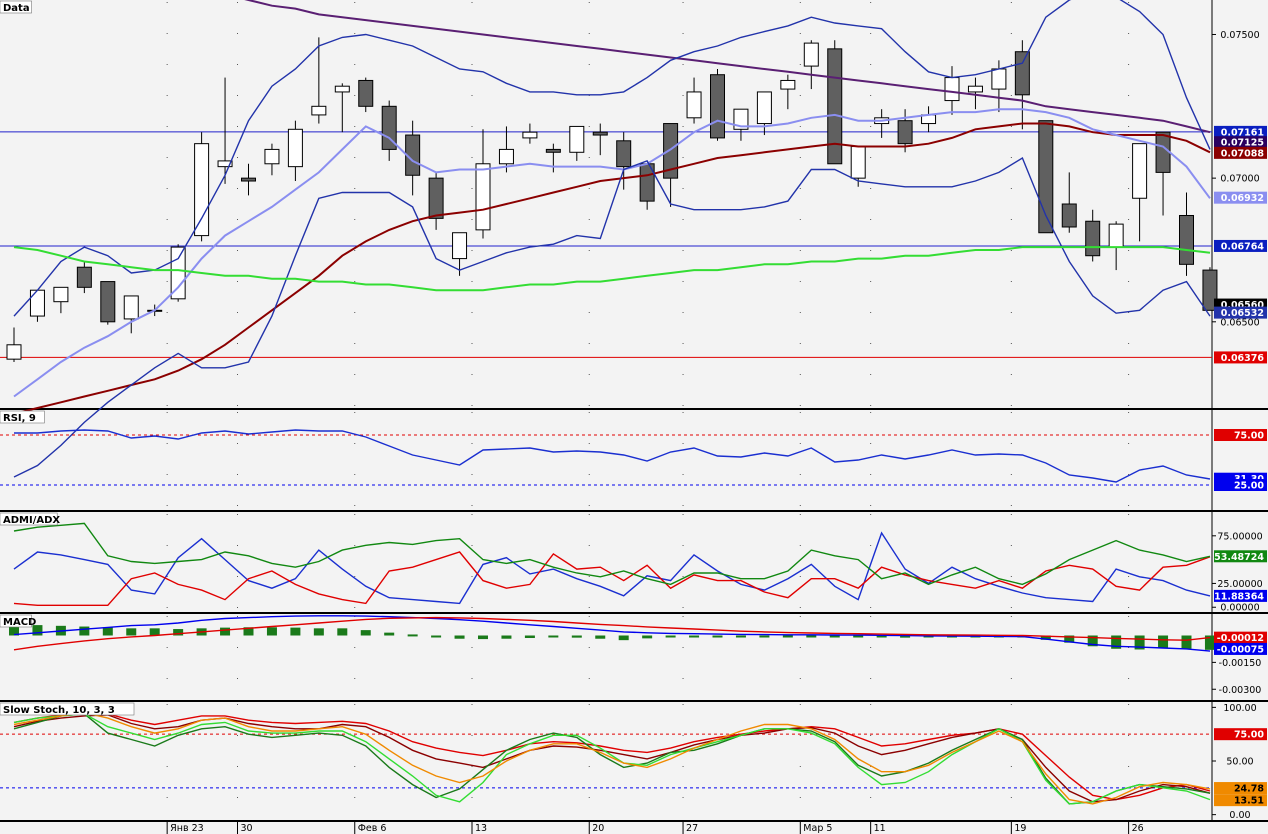 The height and width of the screenshot is (834, 1268). I want to click on panel-title: RSI, 9, so click(19, 418).